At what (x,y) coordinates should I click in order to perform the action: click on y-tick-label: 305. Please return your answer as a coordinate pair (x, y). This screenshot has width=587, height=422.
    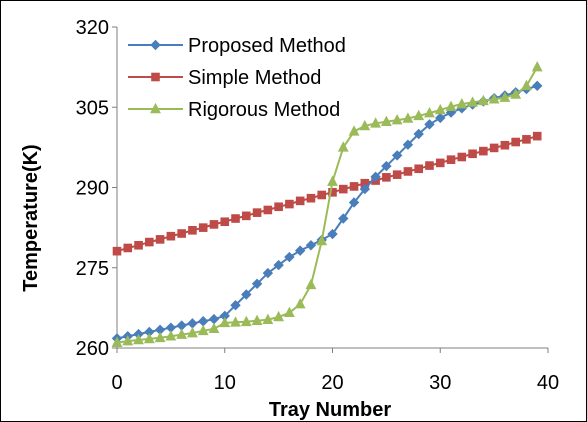
    Looking at the image, I should click on (92, 108).